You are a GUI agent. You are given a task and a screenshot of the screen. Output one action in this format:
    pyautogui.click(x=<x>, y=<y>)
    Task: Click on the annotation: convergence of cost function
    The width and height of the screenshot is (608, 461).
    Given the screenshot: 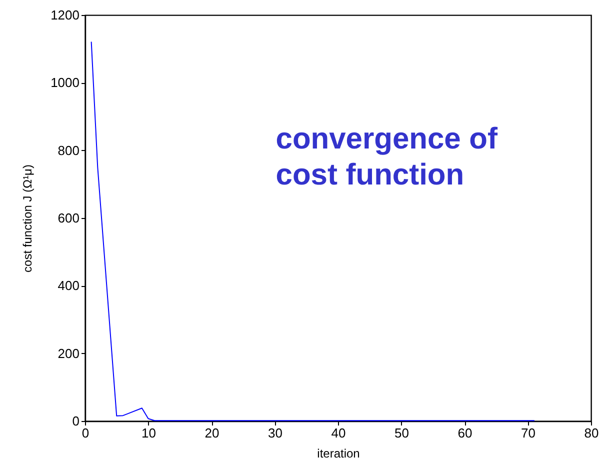 What is the action you would take?
    pyautogui.click(x=387, y=157)
    